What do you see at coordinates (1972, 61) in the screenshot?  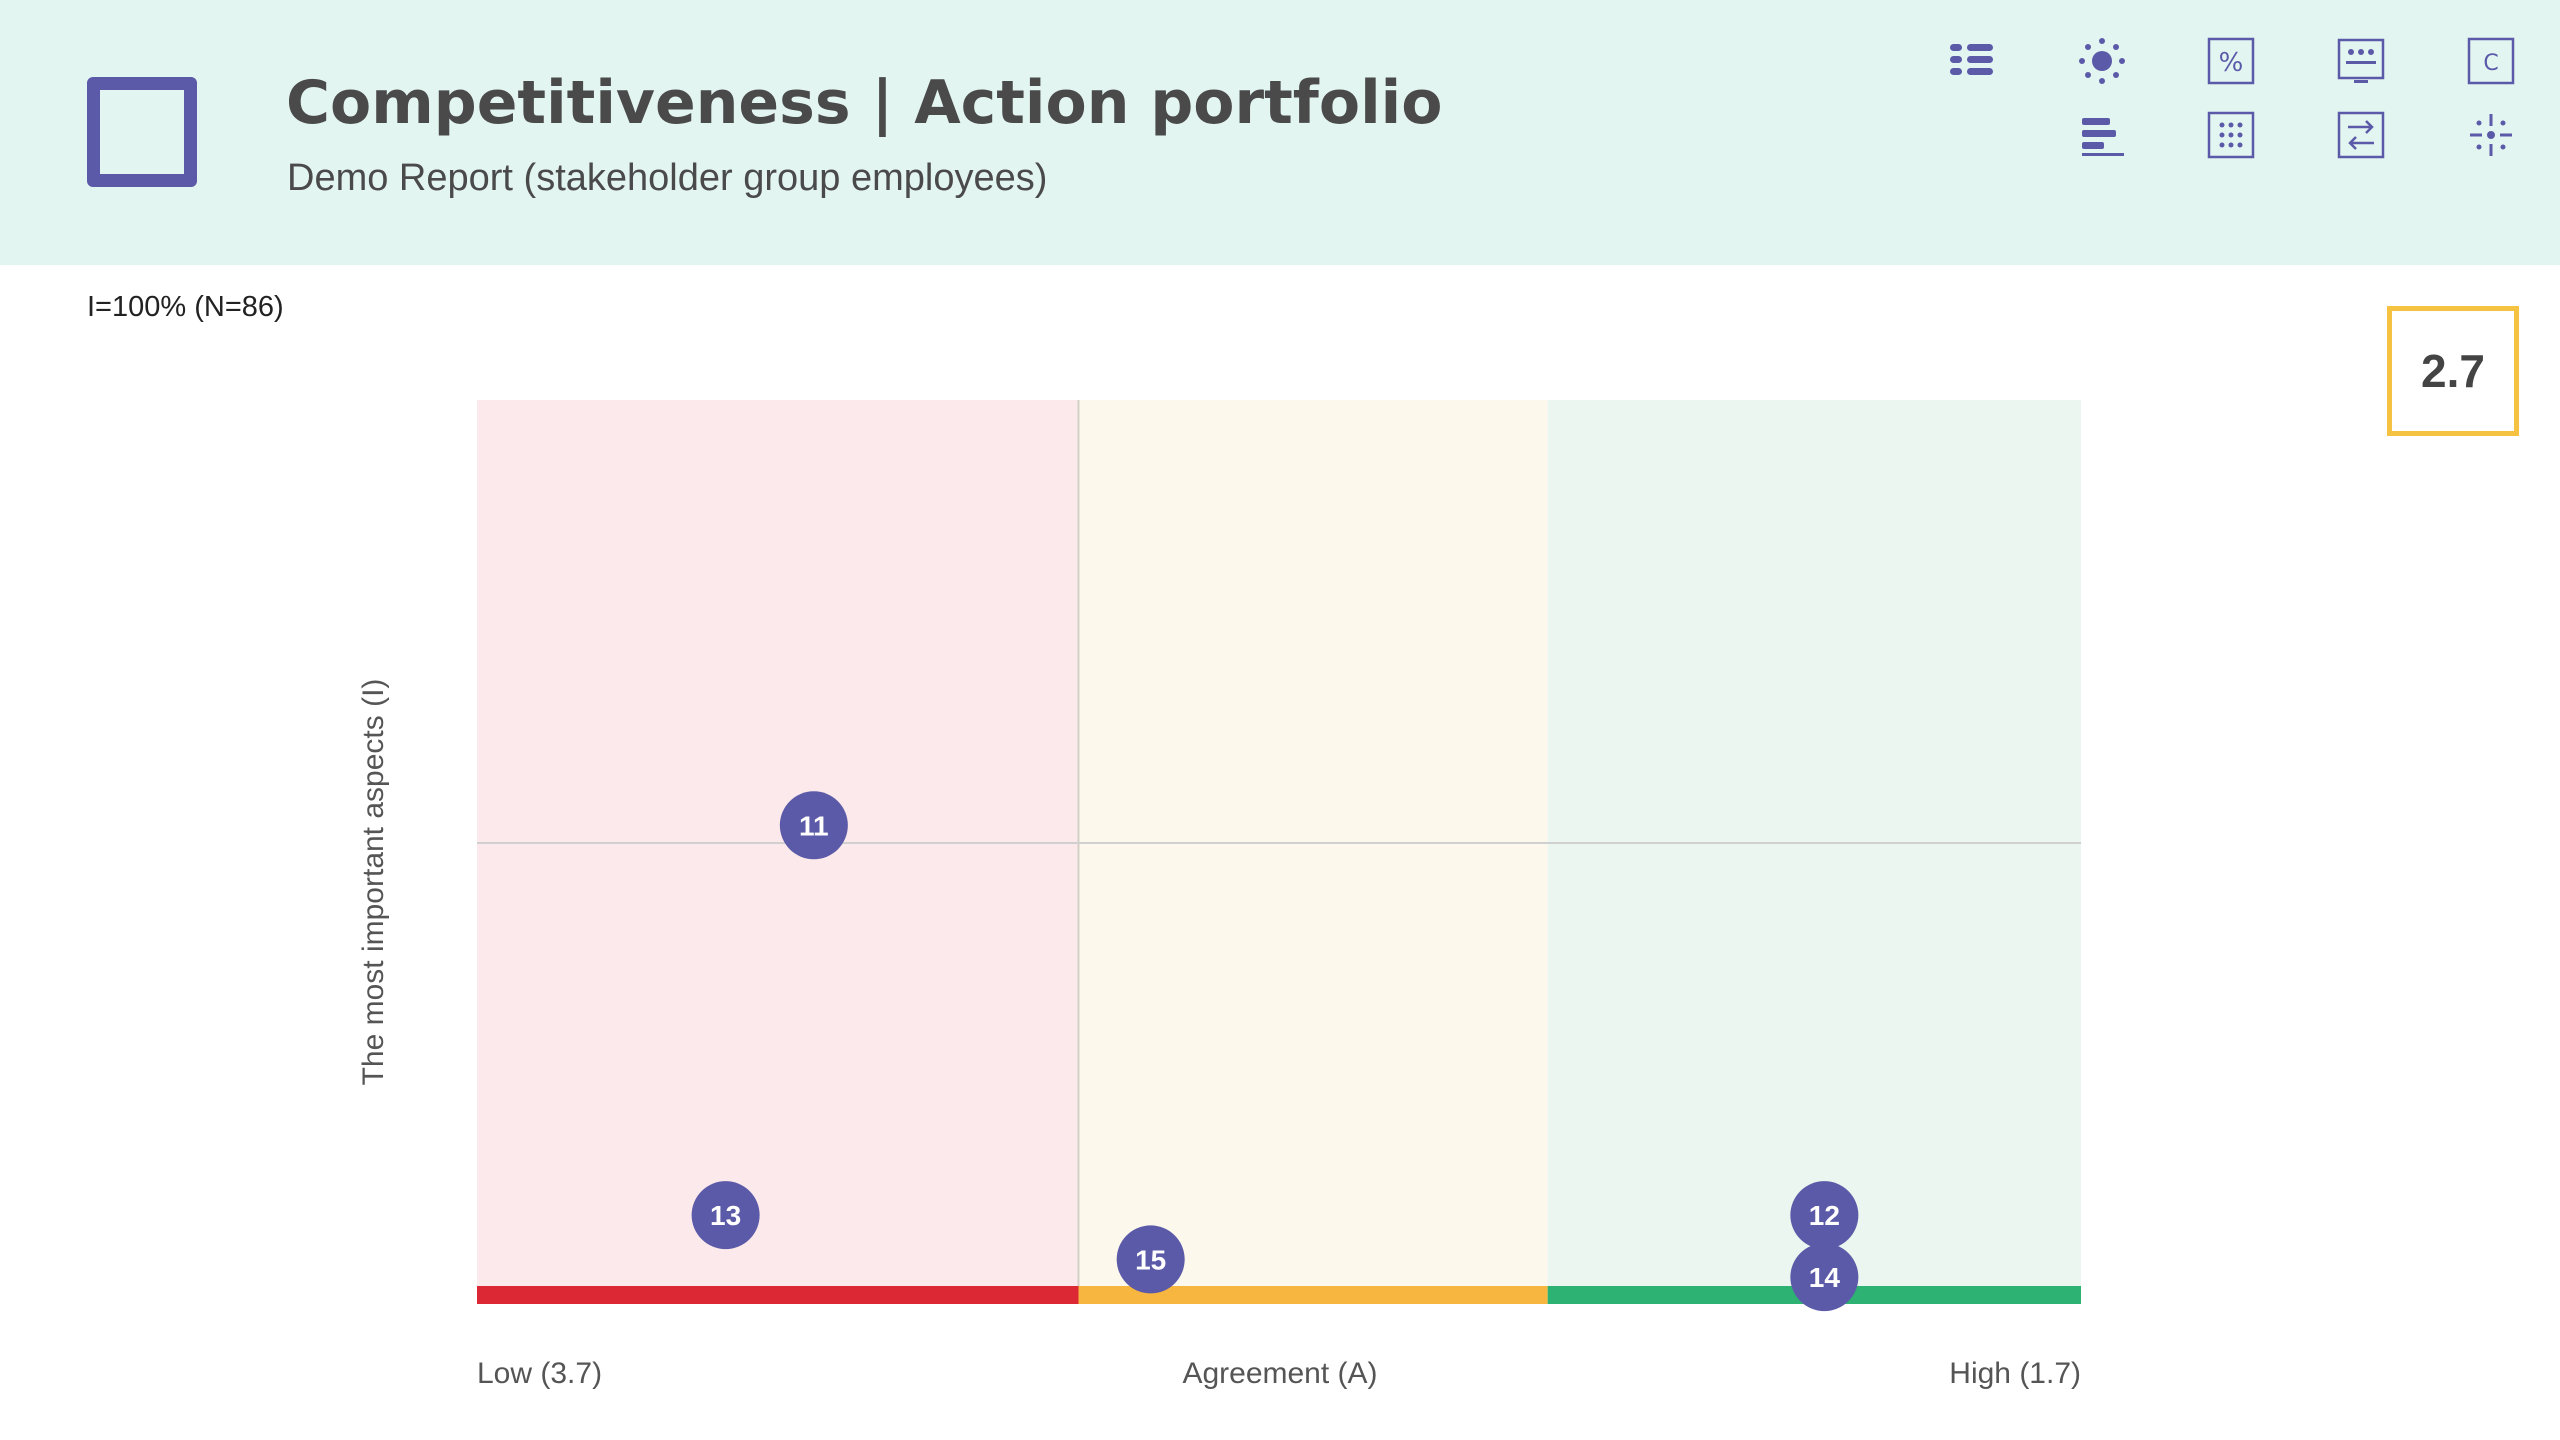 I see `list-view-icon` at bounding box center [1972, 61].